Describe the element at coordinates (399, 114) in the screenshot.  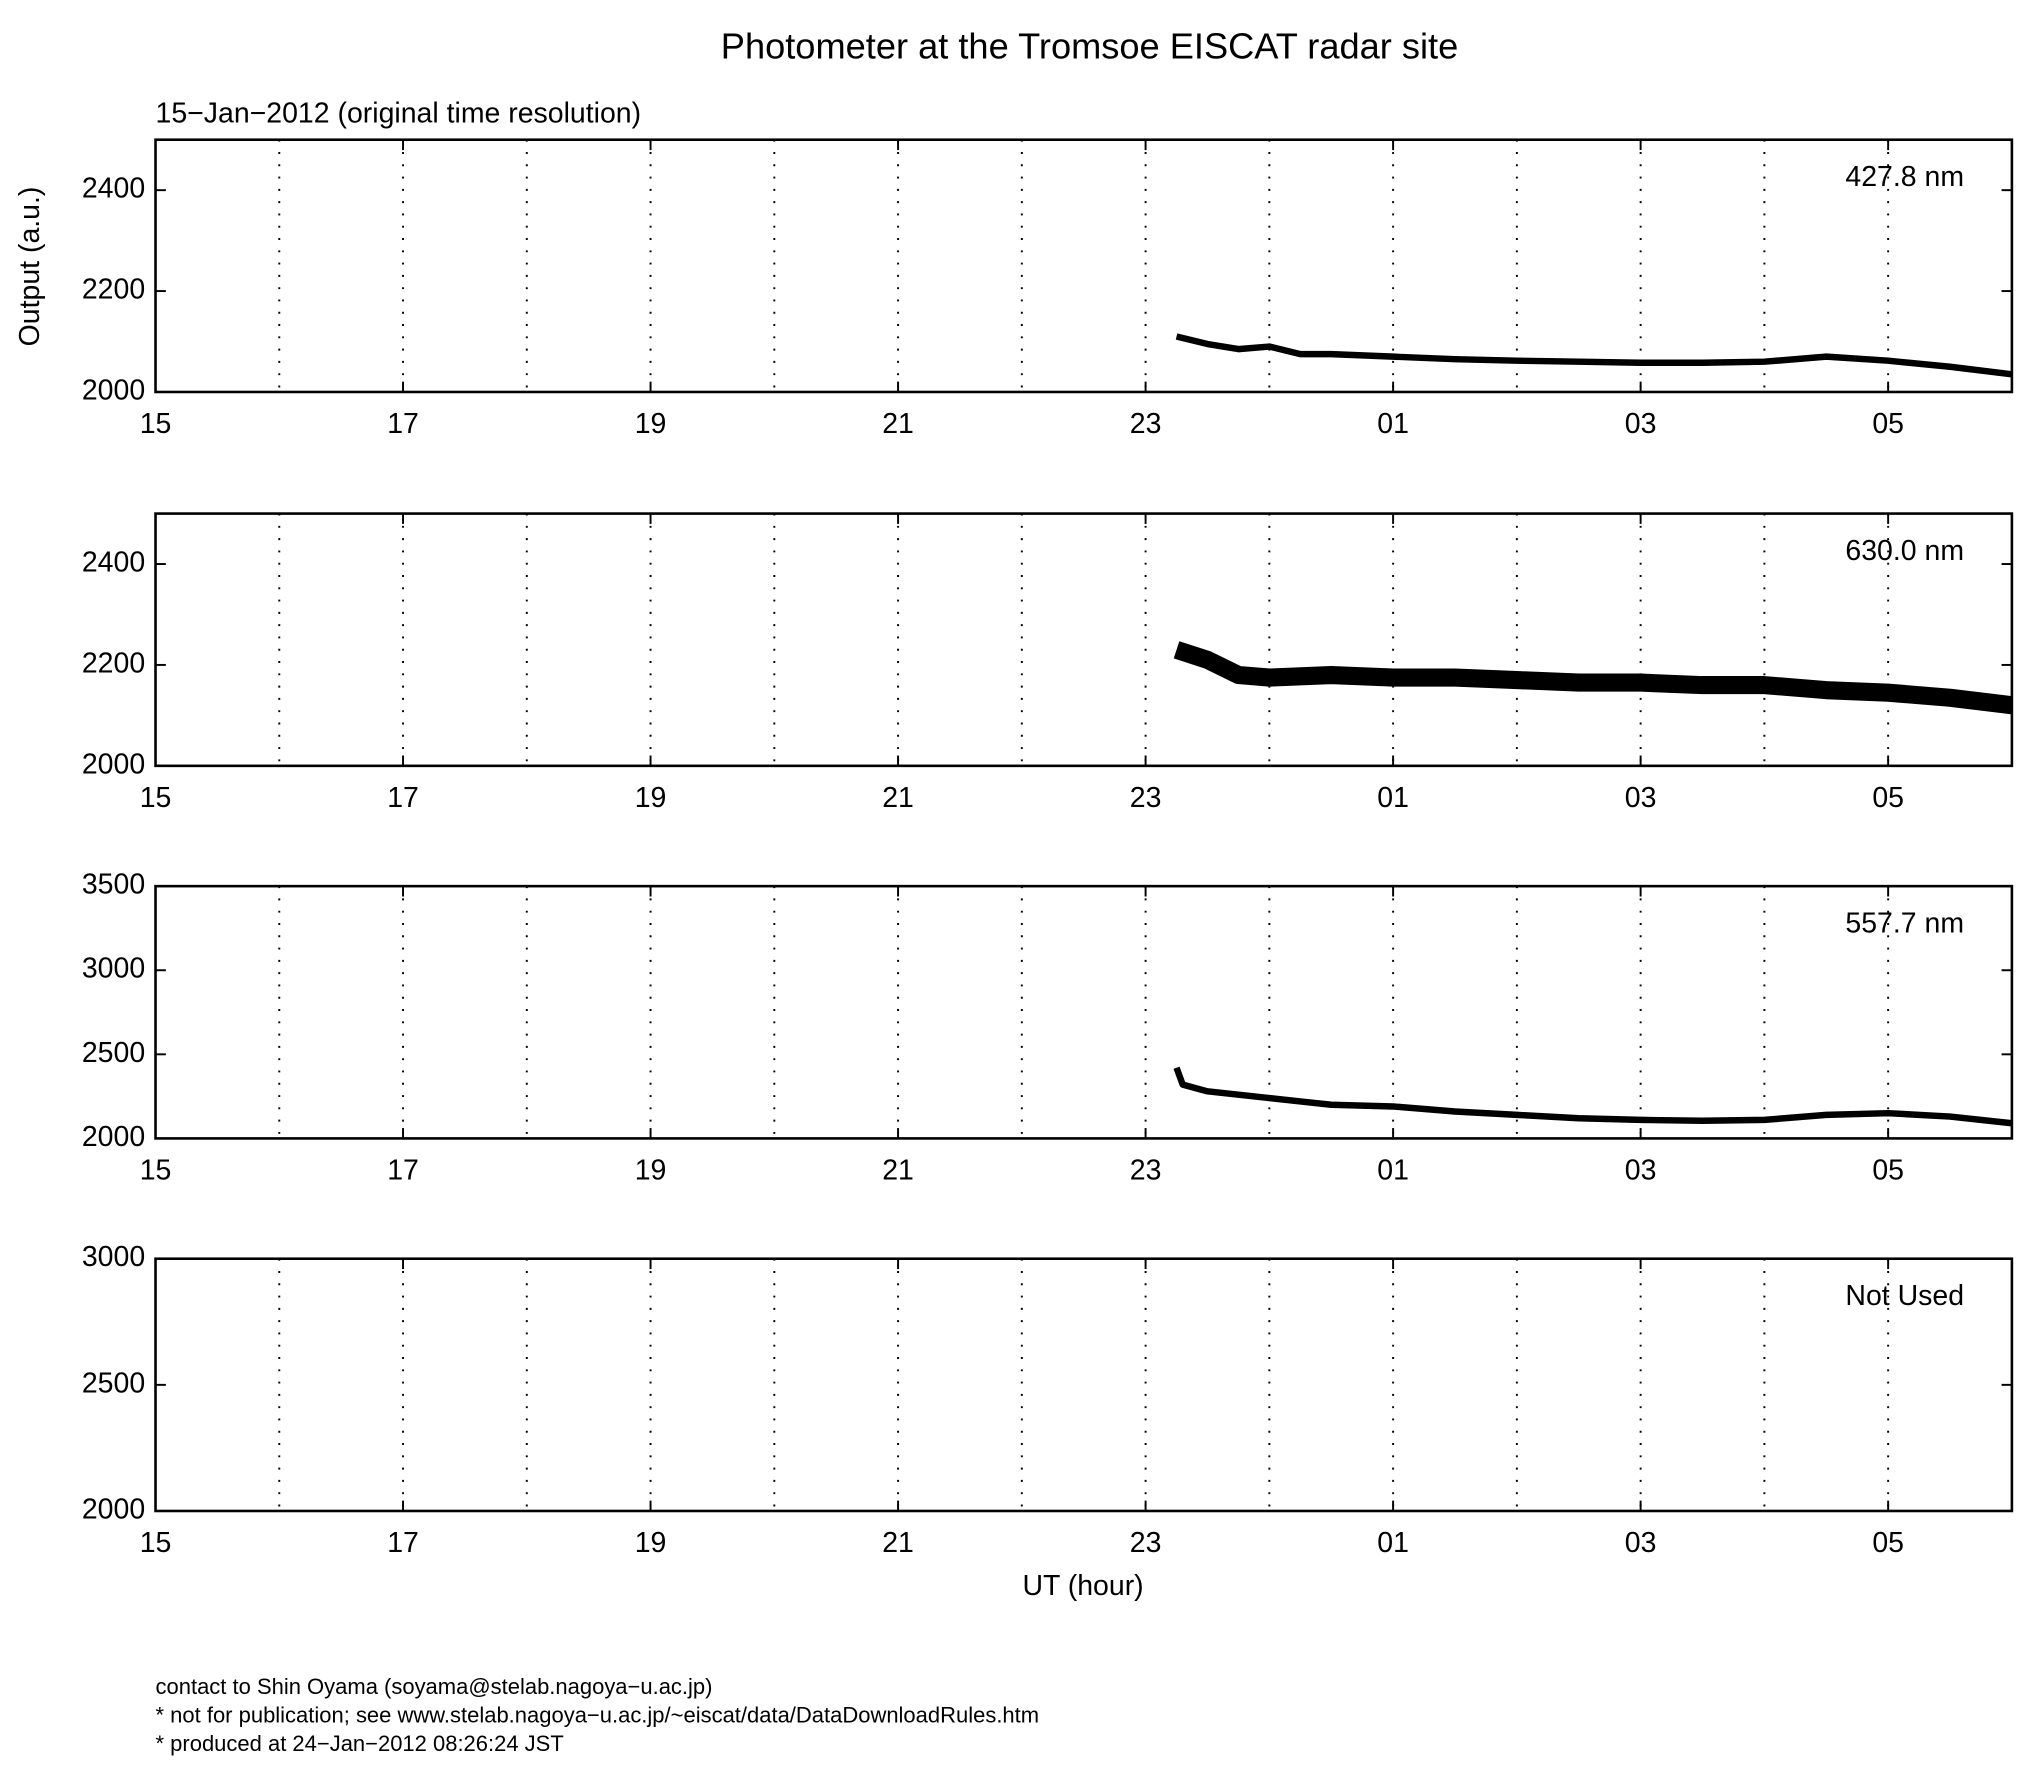
I see `subtitle: 15−Jan−2012 (original time resolution)` at that location.